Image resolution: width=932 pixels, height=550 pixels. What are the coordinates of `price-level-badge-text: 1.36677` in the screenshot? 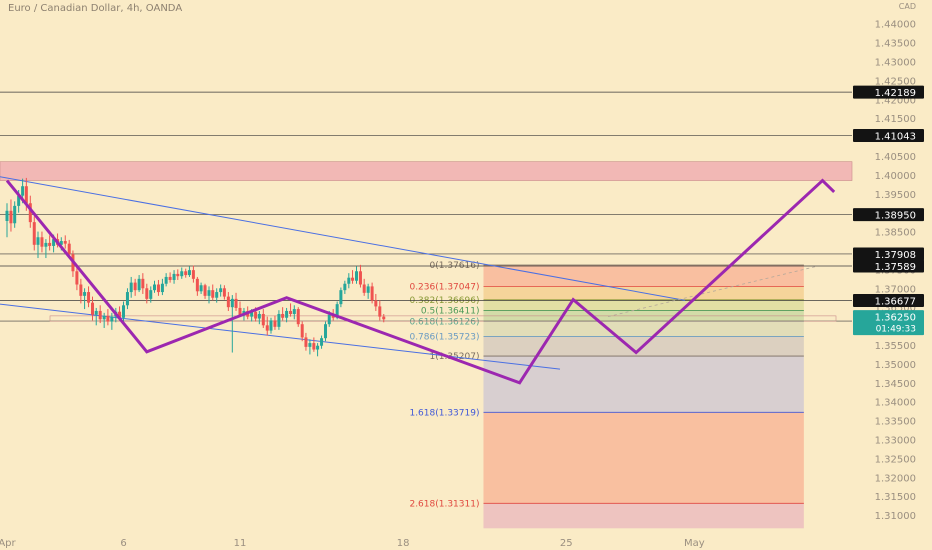 It's located at (895, 301).